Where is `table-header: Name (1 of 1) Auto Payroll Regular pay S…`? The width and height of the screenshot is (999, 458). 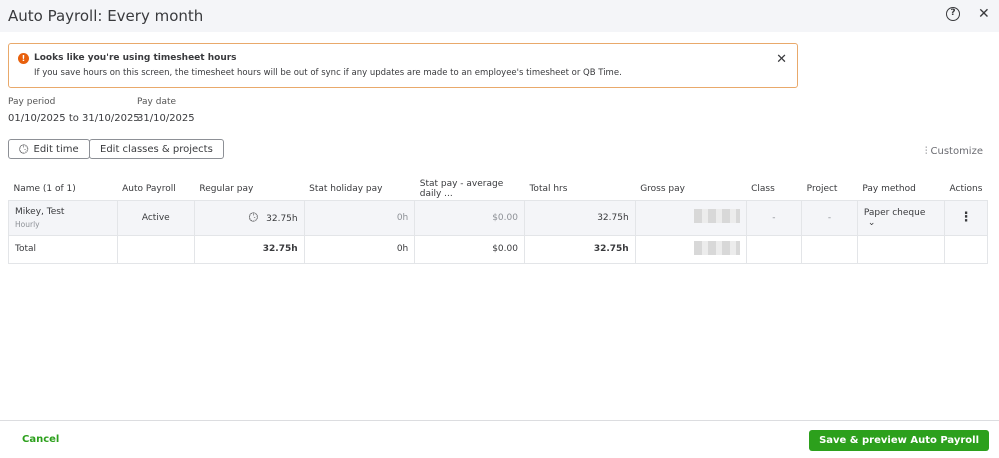 table-header: Name (1 of 1) Auto Payroll Regular pay S… is located at coordinates (498, 189).